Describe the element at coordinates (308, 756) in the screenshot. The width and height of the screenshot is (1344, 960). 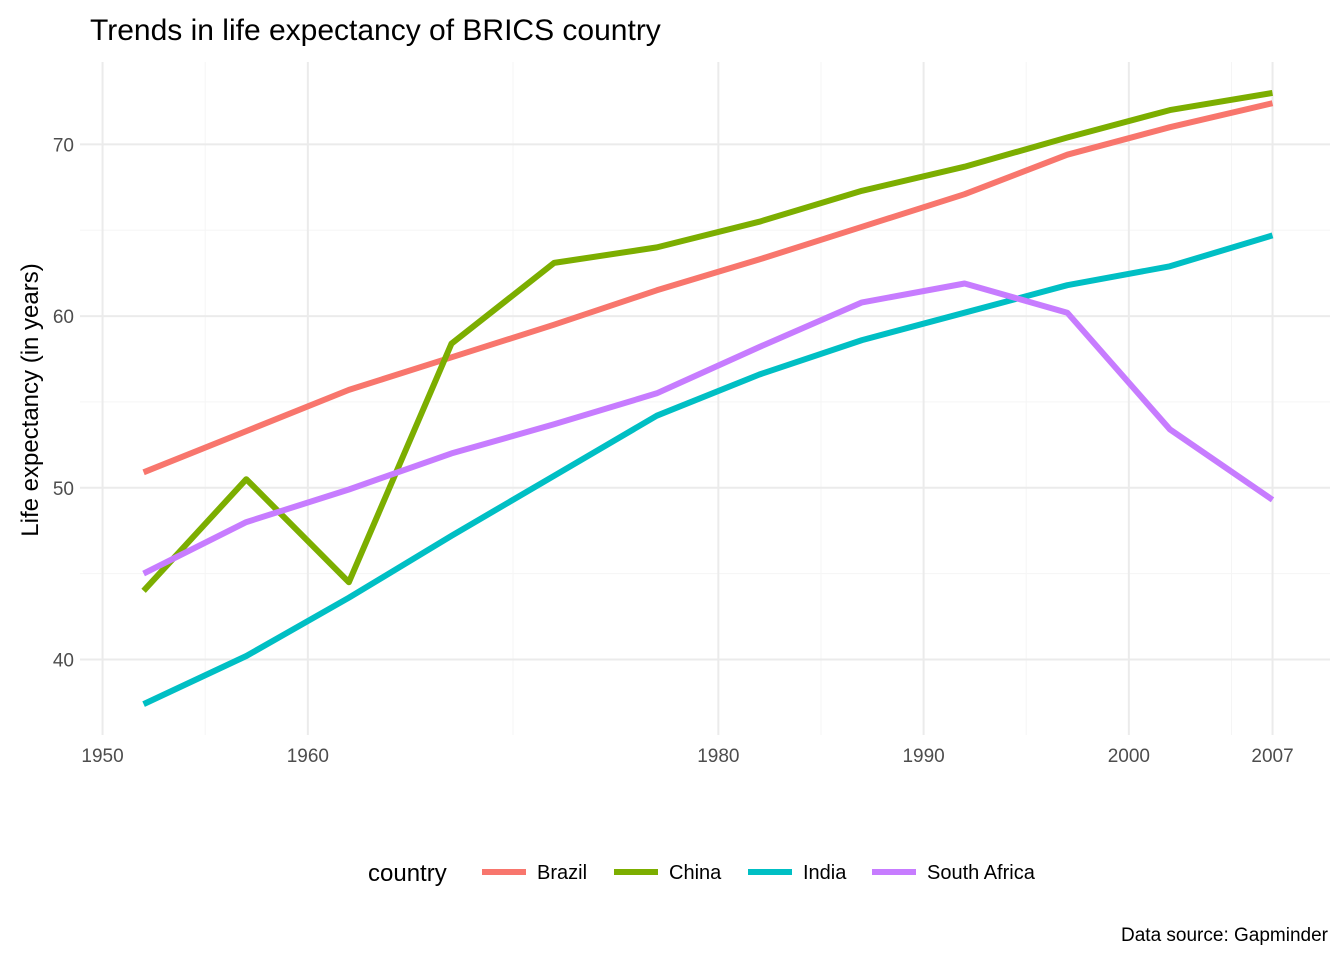
I see `x-tick-label: 1960` at that location.